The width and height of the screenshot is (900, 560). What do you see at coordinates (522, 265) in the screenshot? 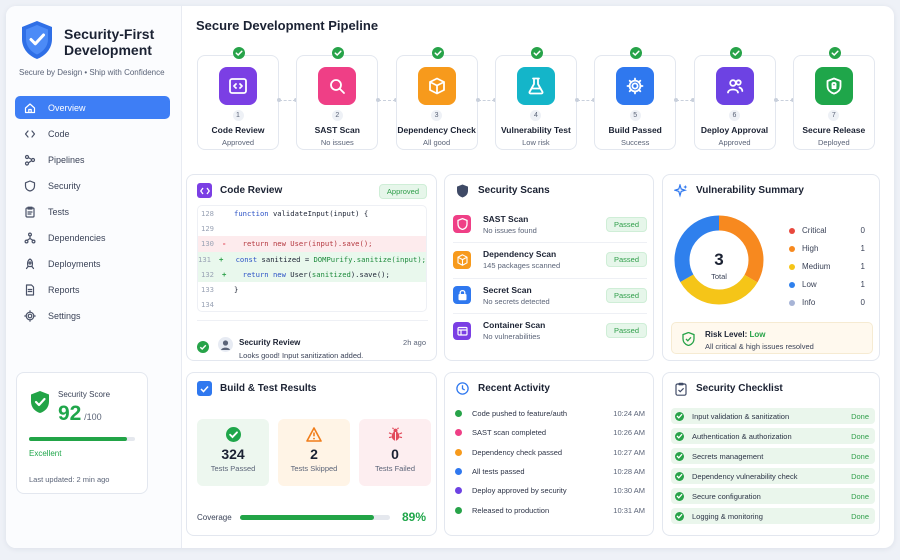
I see `scan-description: 145 packages scanned` at bounding box center [522, 265].